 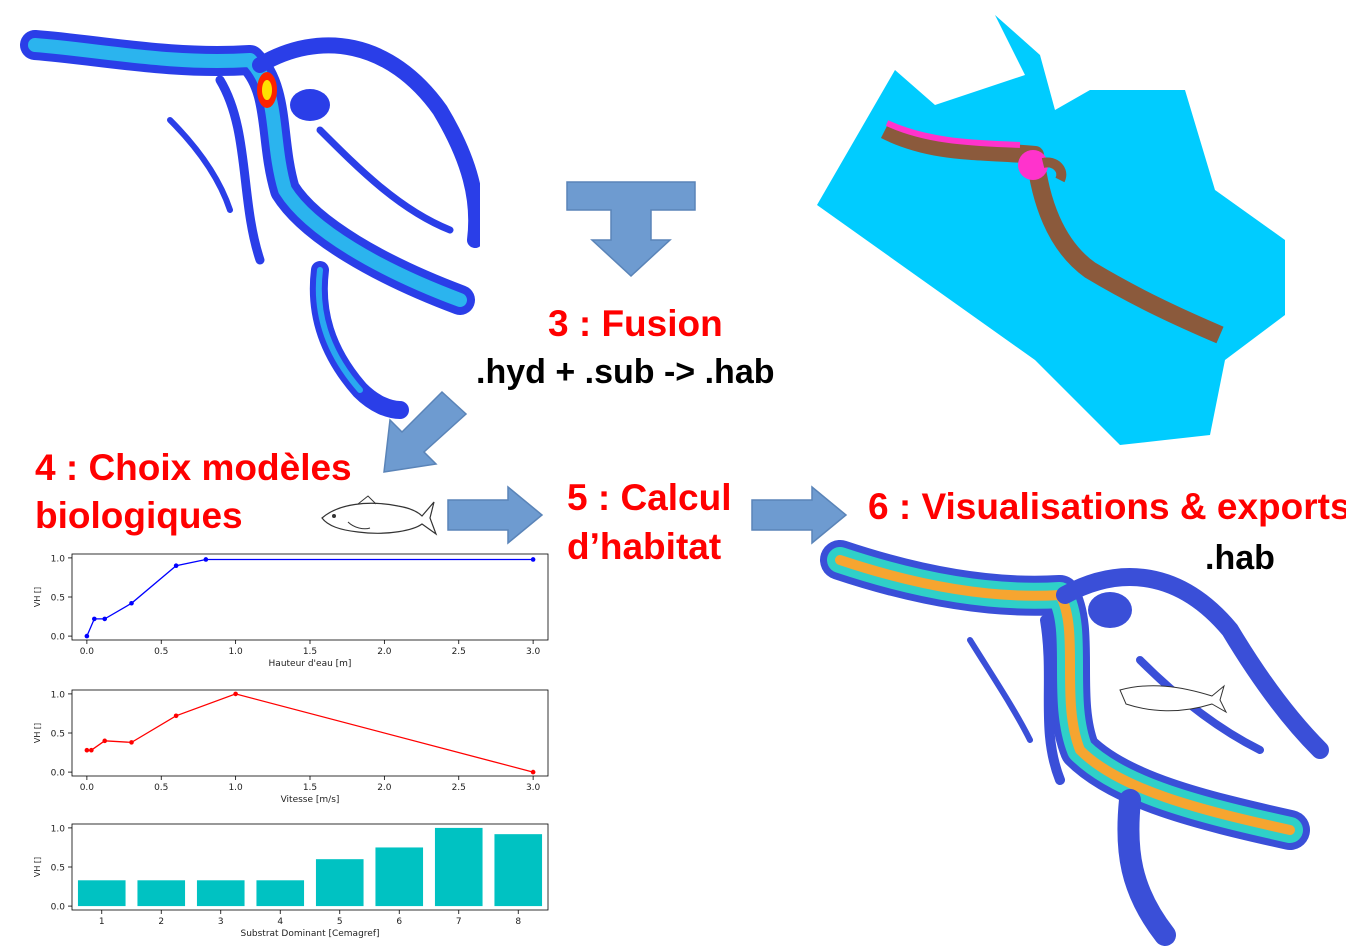 What do you see at coordinates (379, 515) in the screenshot?
I see `fish-icon` at bounding box center [379, 515].